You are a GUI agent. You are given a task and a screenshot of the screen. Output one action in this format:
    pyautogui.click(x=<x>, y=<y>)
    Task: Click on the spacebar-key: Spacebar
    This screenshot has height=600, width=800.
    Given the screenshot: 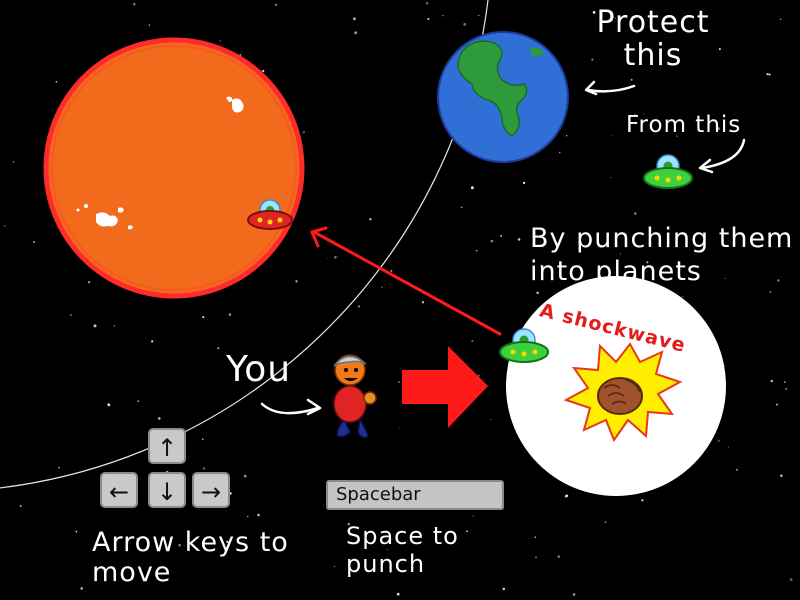 What is the action you would take?
    pyautogui.click(x=415, y=495)
    